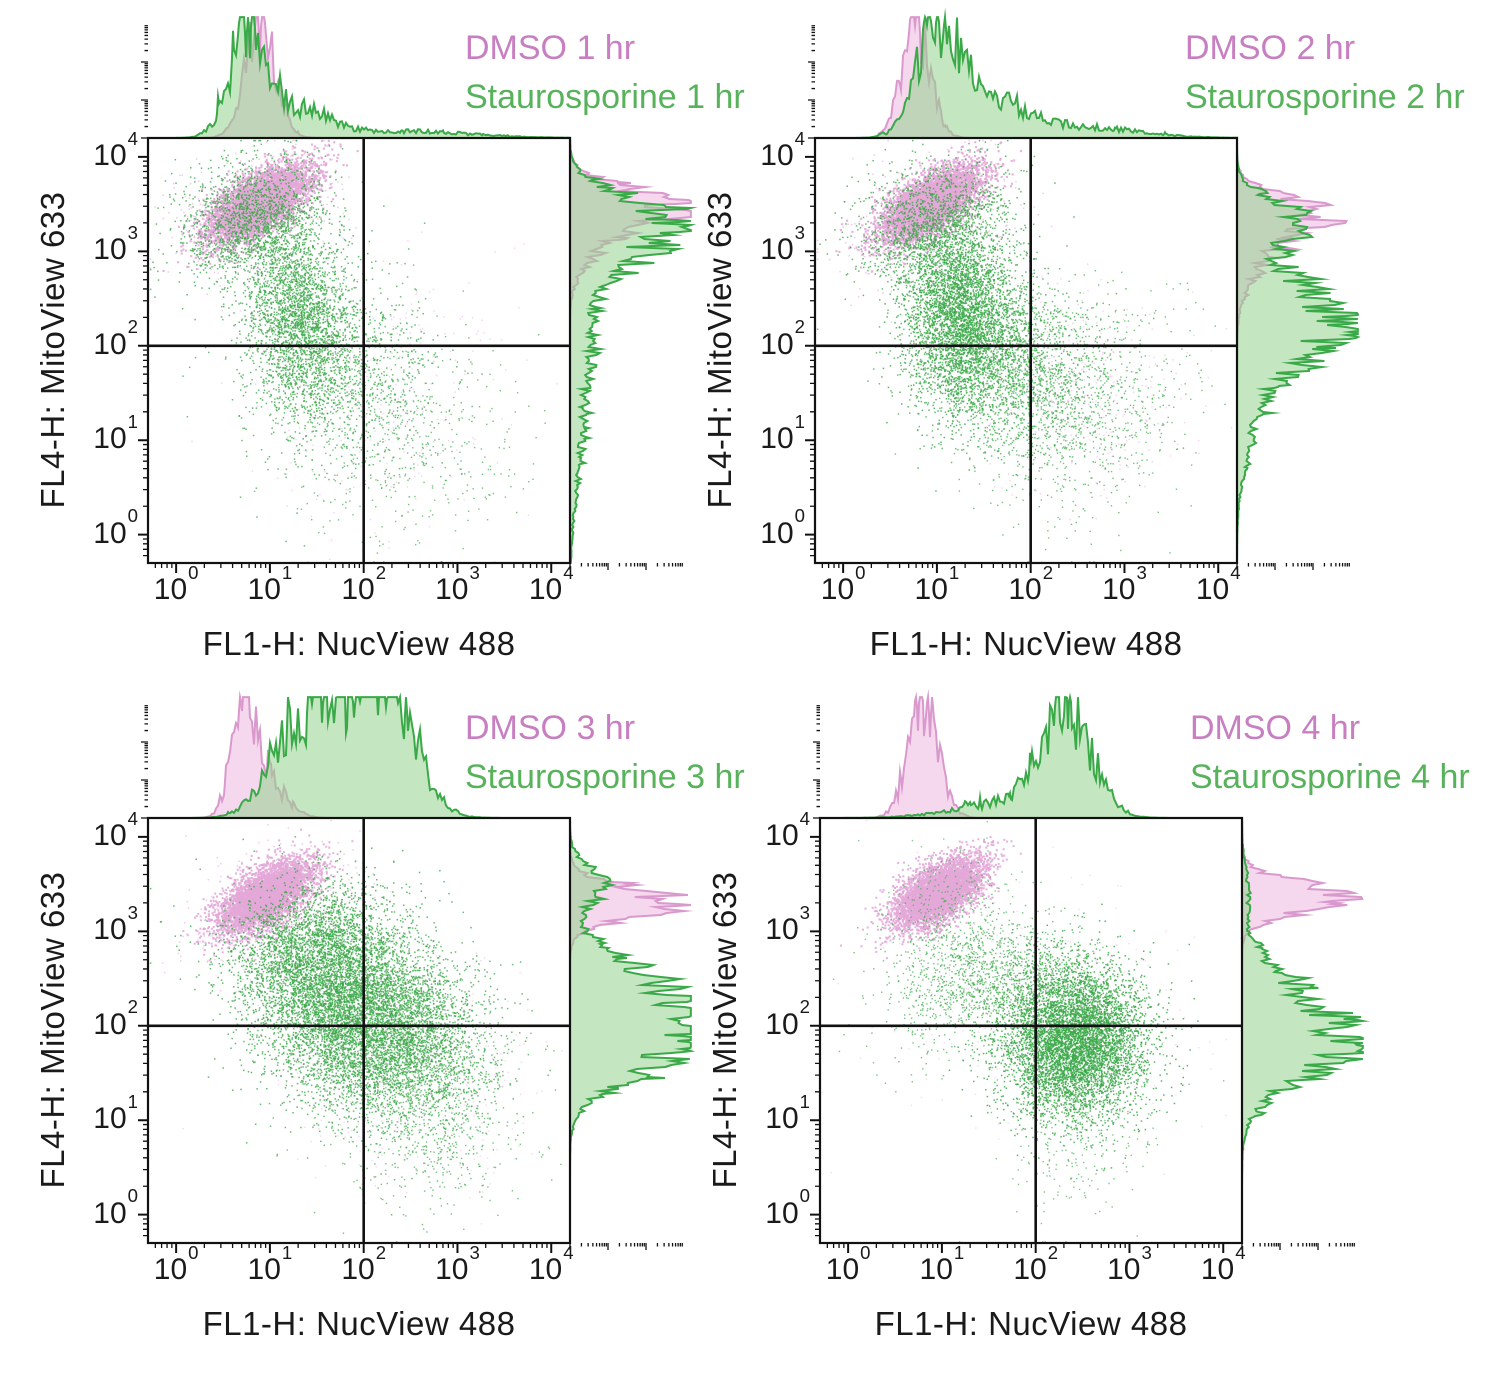  What do you see at coordinates (605, 97) in the screenshot?
I see `legend-staurosporine-1hr: Staurosporine 1 hr` at bounding box center [605, 97].